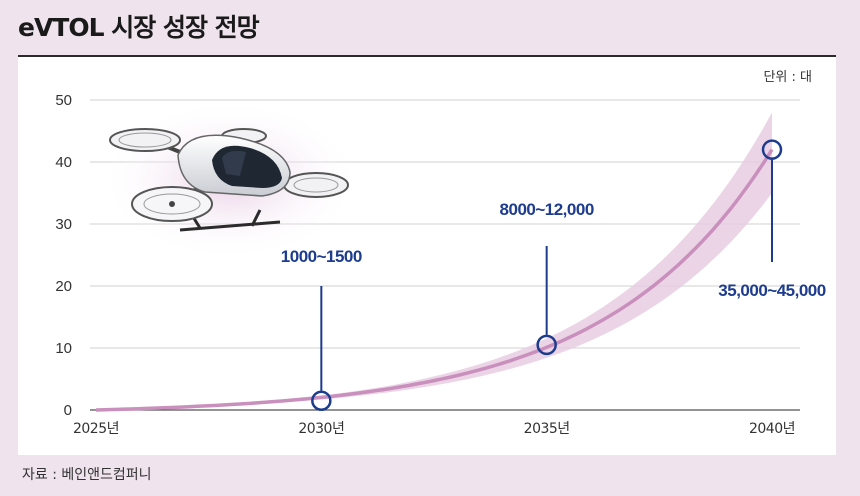  Describe the element at coordinates (321, 256) in the screenshot. I see `data-label: 1000~1500` at that location.